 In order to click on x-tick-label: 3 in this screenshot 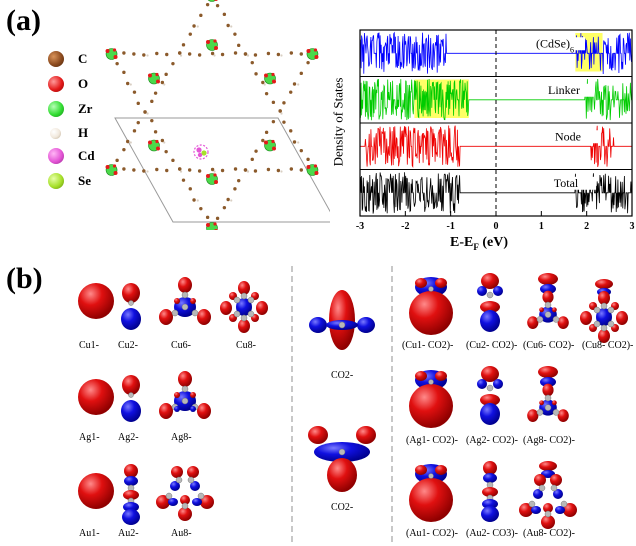, I will do `click(632, 226)`.